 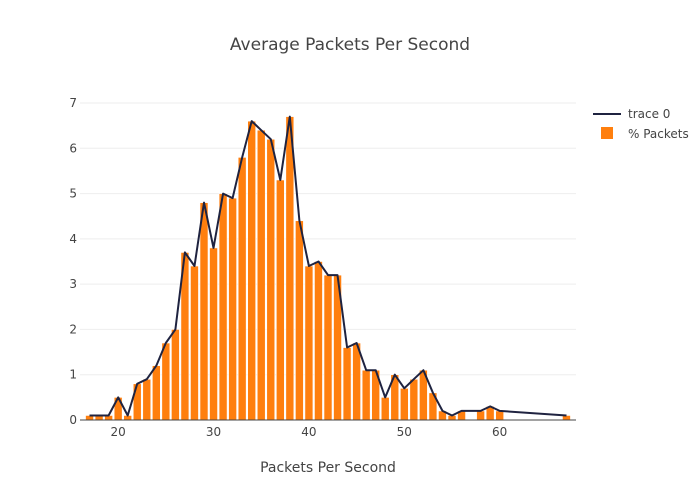 What do you see at coordinates (213, 432) in the screenshot?
I see `x-tick-label: 30` at bounding box center [213, 432].